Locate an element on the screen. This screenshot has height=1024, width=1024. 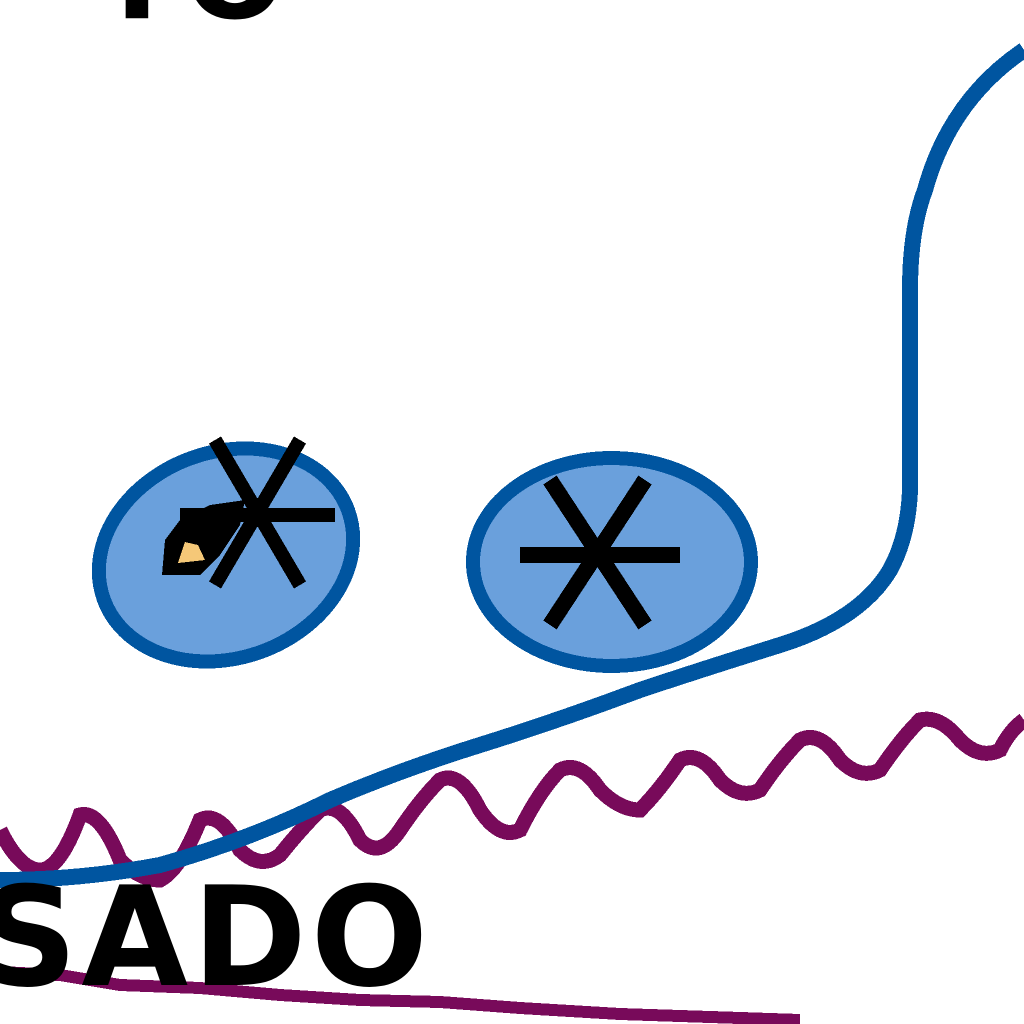
top-text-fragment: TO is located at coordinates (194, 19).